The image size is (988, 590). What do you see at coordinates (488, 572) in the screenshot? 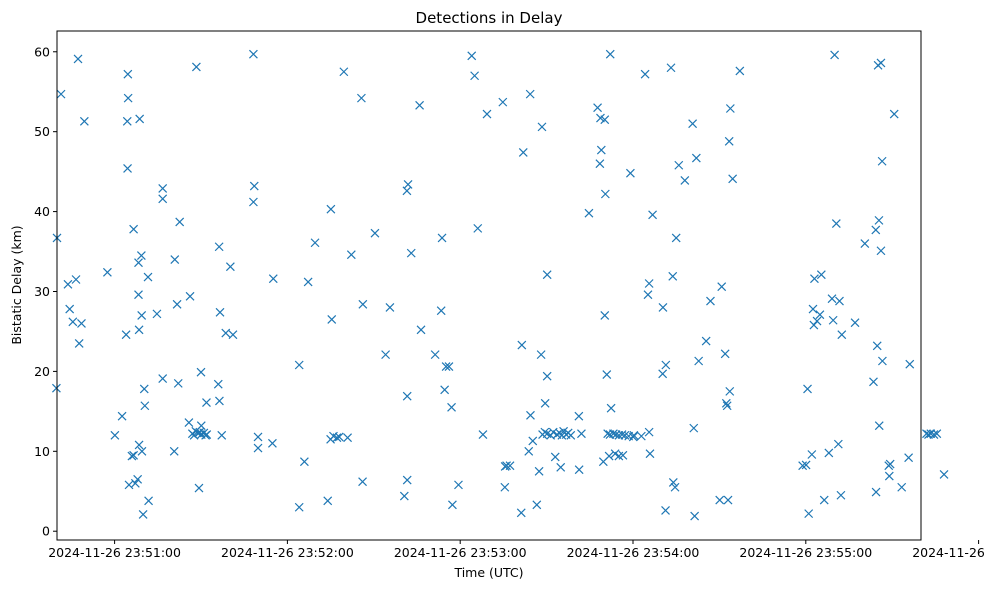
I see `x-axis-label: Time (UTC)` at bounding box center [488, 572].